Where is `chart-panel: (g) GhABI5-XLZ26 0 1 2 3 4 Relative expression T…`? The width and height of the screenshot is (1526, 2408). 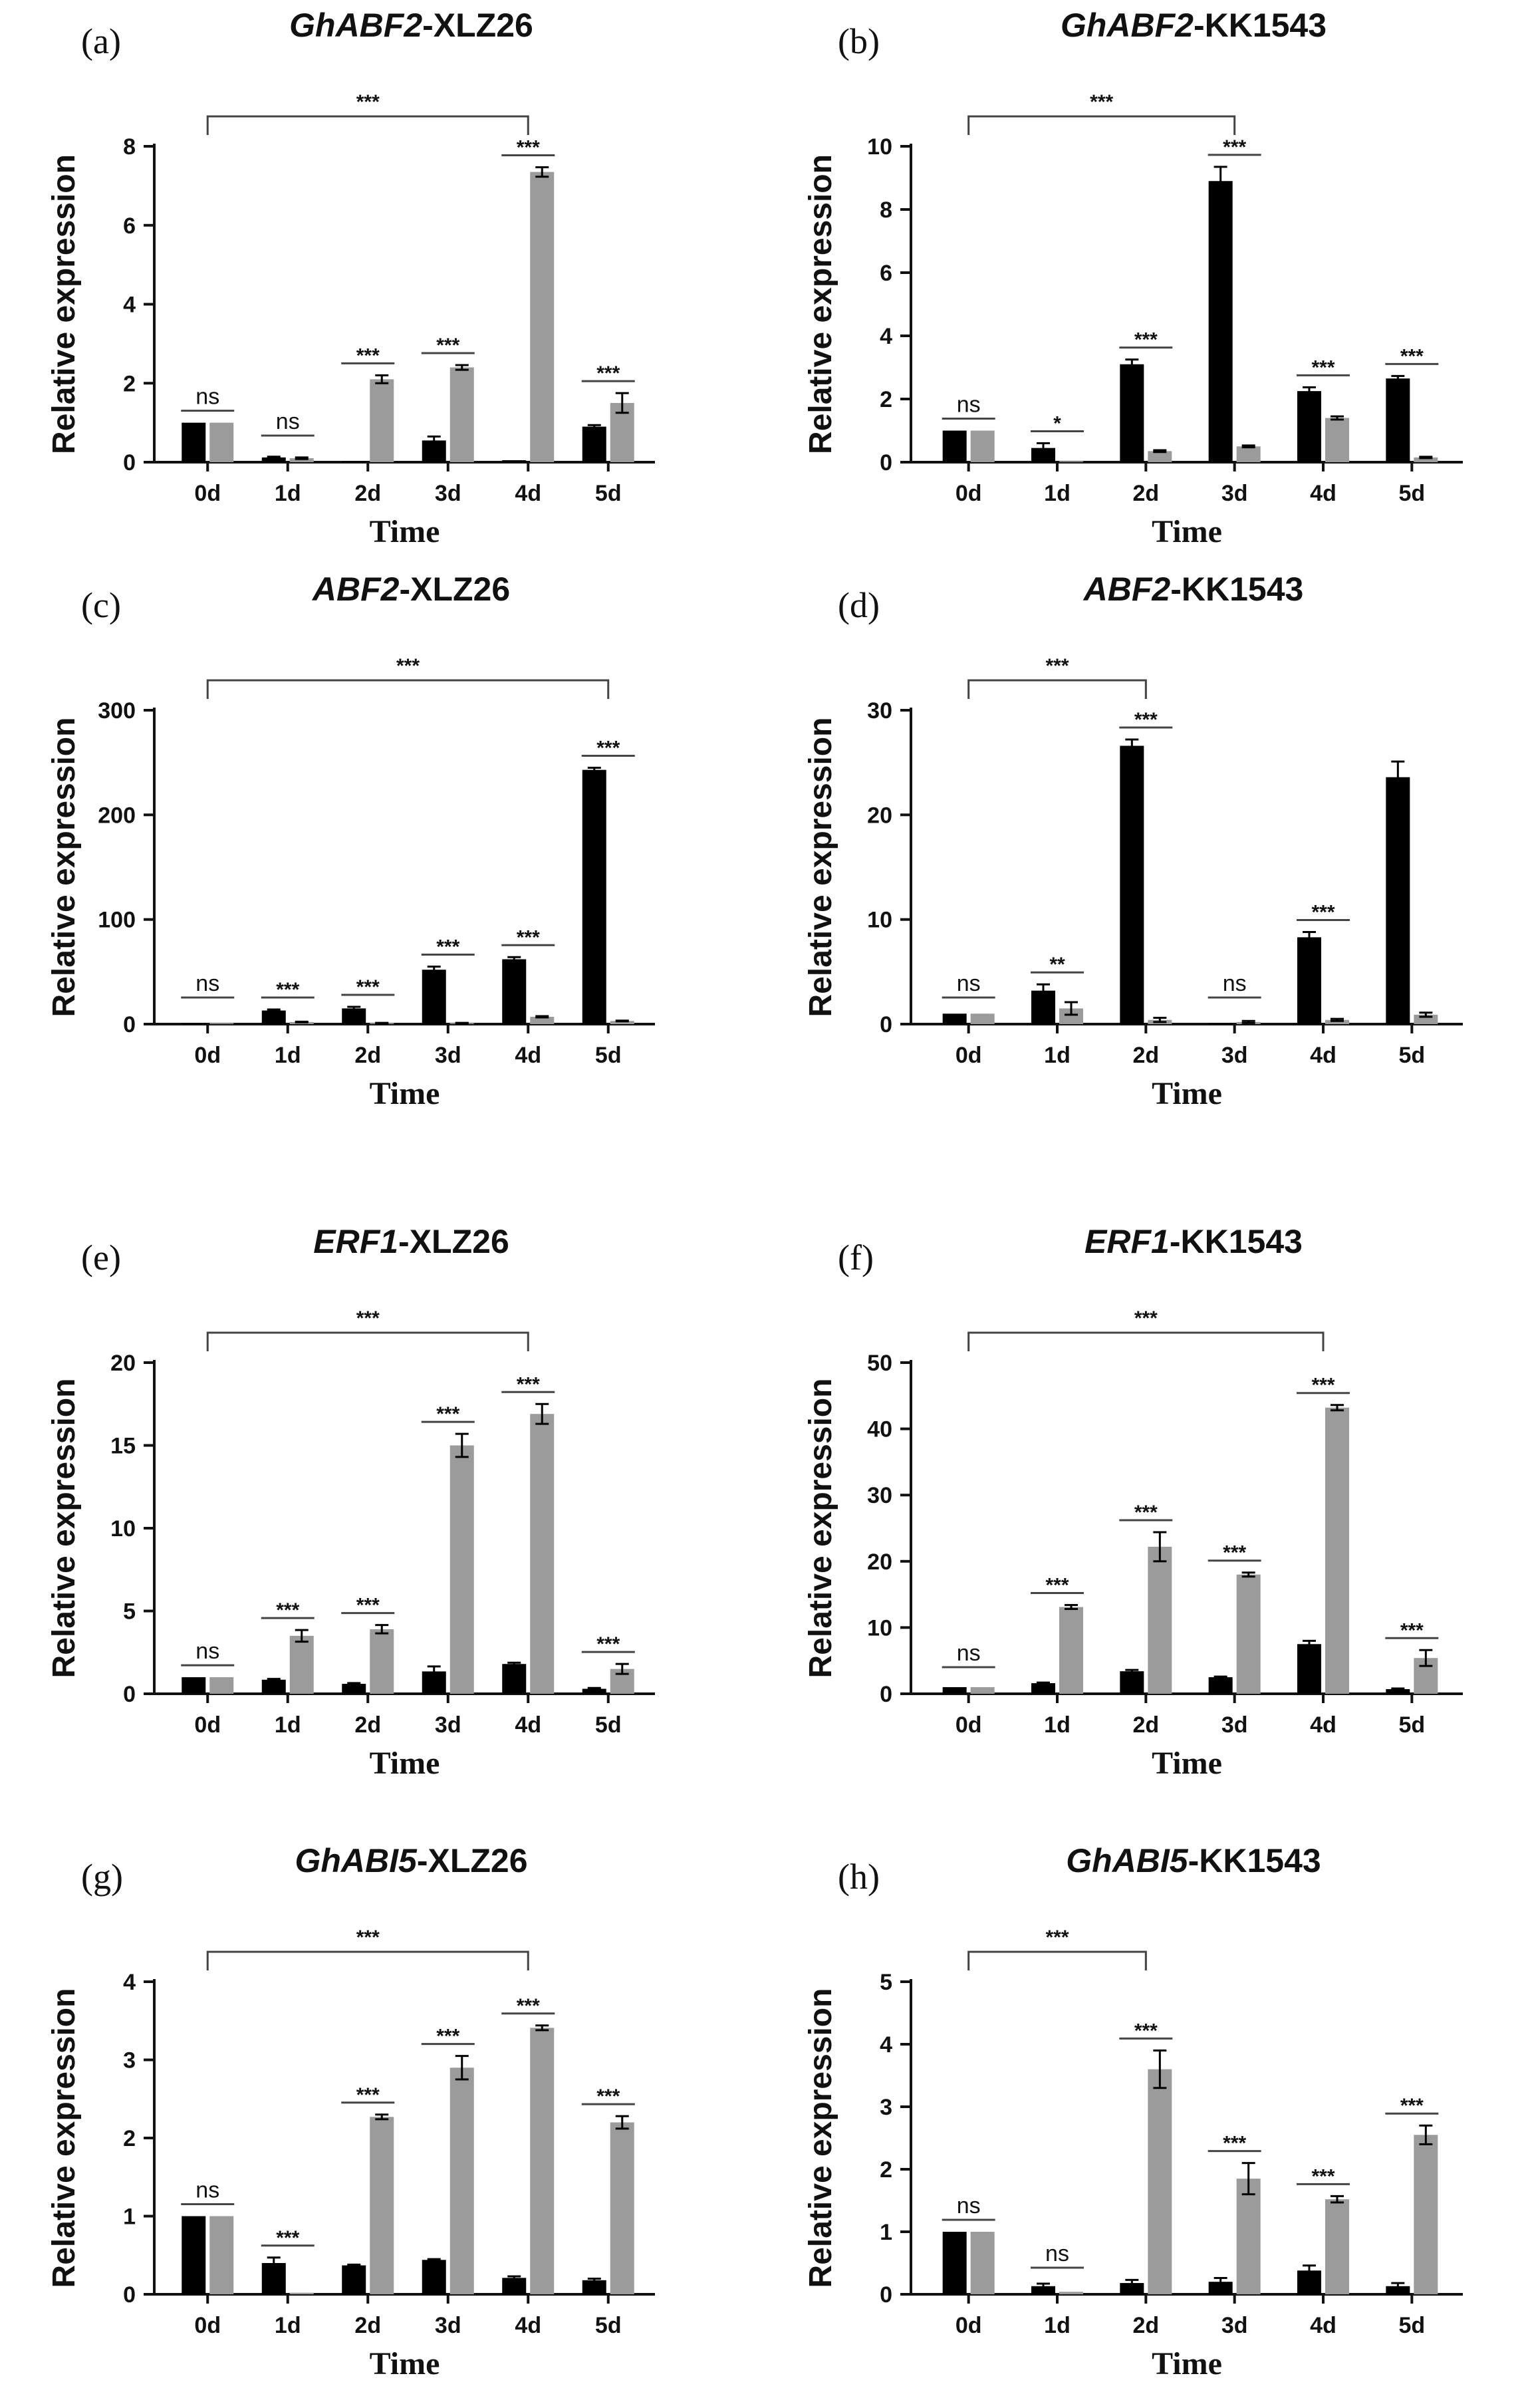
chart-panel: (g) GhABI5-XLZ26 0 1 2 3 4 Relative expression T… is located at coordinates (351, 2111).